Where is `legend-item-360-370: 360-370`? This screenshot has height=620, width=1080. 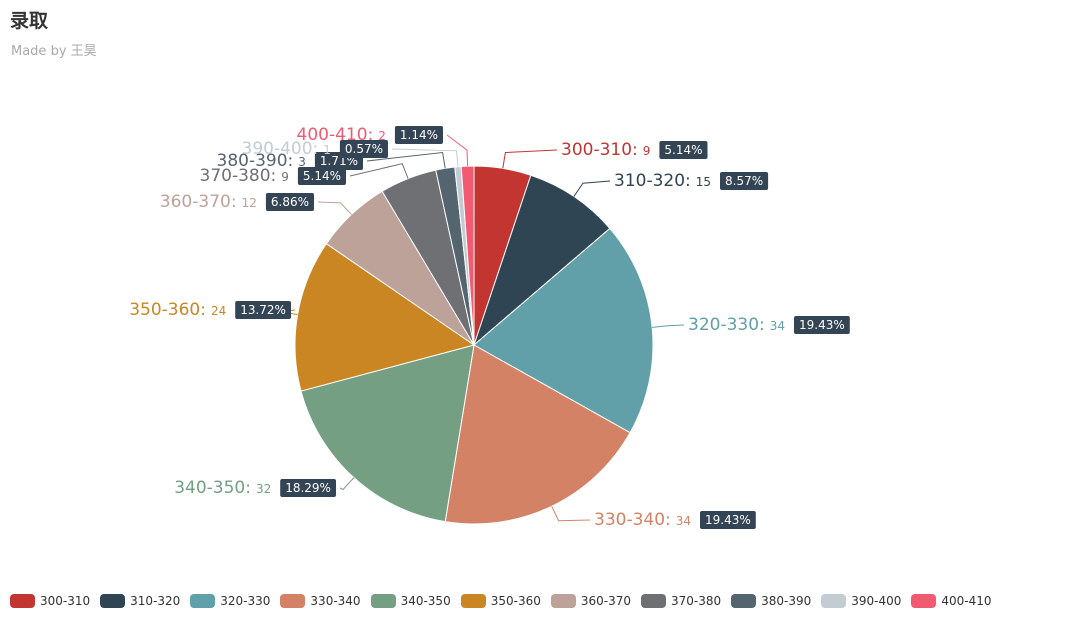 legend-item-360-370: 360-370 is located at coordinates (590, 601).